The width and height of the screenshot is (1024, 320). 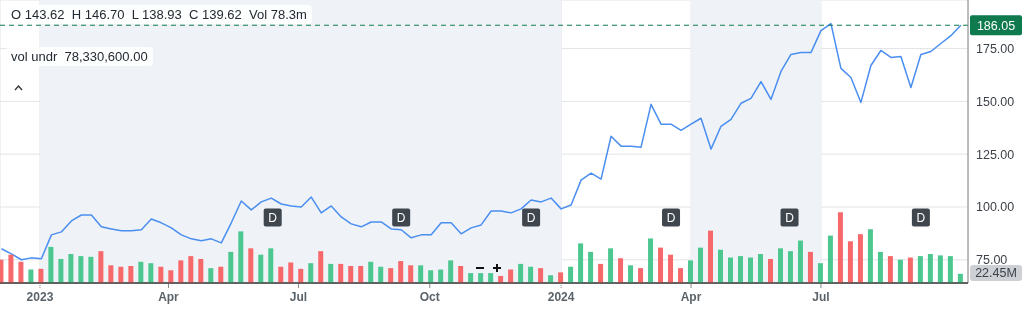 I want to click on ref-line-label: 186.05, so click(x=996, y=25).